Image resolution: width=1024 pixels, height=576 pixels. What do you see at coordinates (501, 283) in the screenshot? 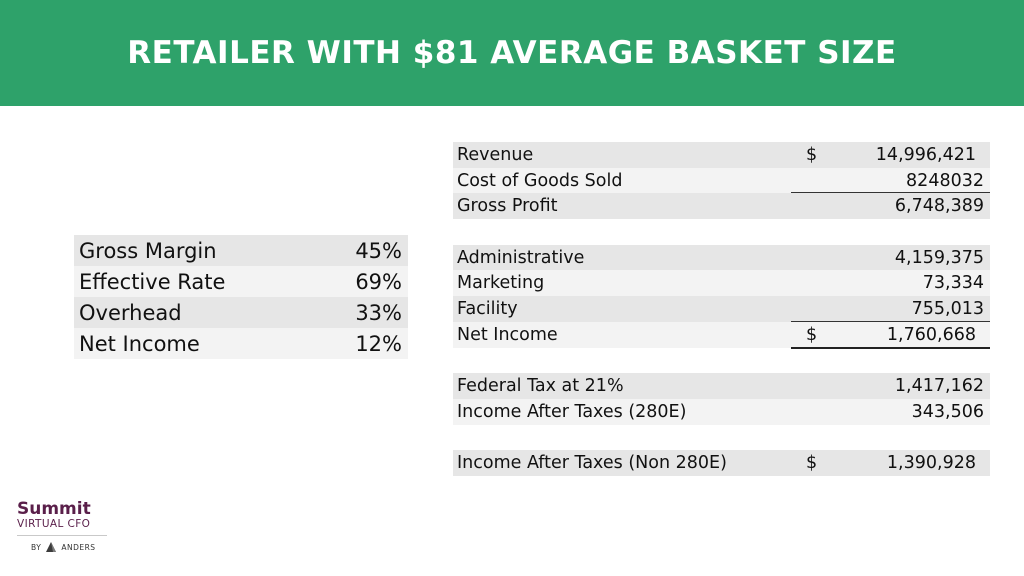
I see `row-label: Marketing` at bounding box center [501, 283].